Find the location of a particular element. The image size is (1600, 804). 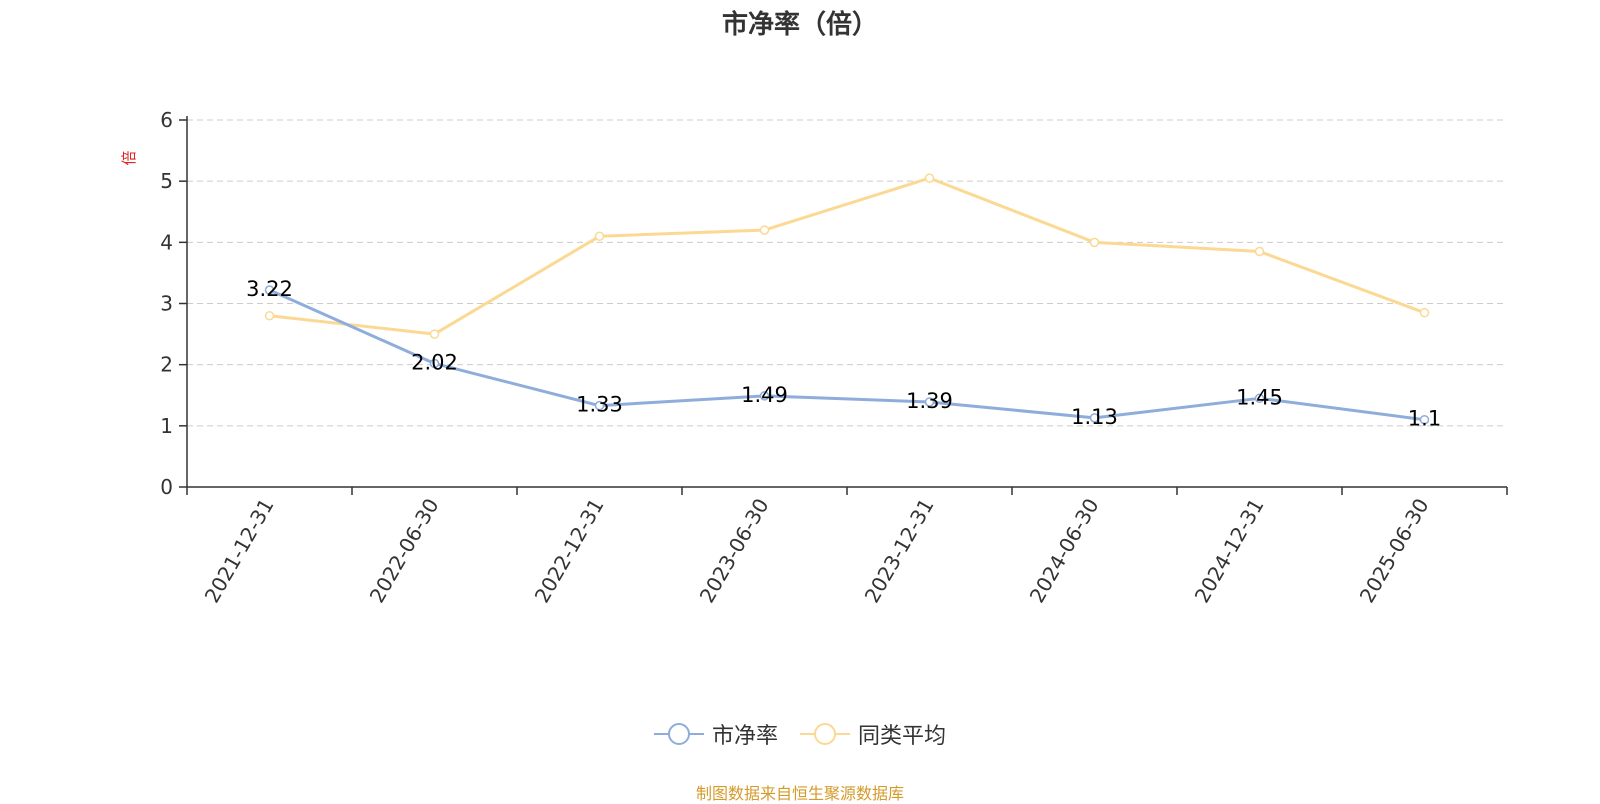

y-tick-label: 5 is located at coordinates (166, 181).